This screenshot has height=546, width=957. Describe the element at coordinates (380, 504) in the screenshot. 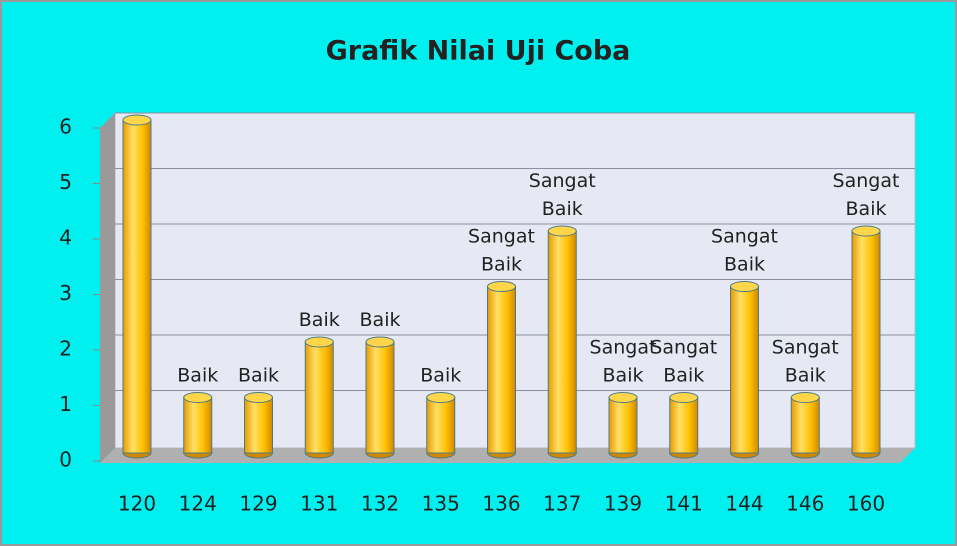

I see `x-tick-label: 132` at that location.